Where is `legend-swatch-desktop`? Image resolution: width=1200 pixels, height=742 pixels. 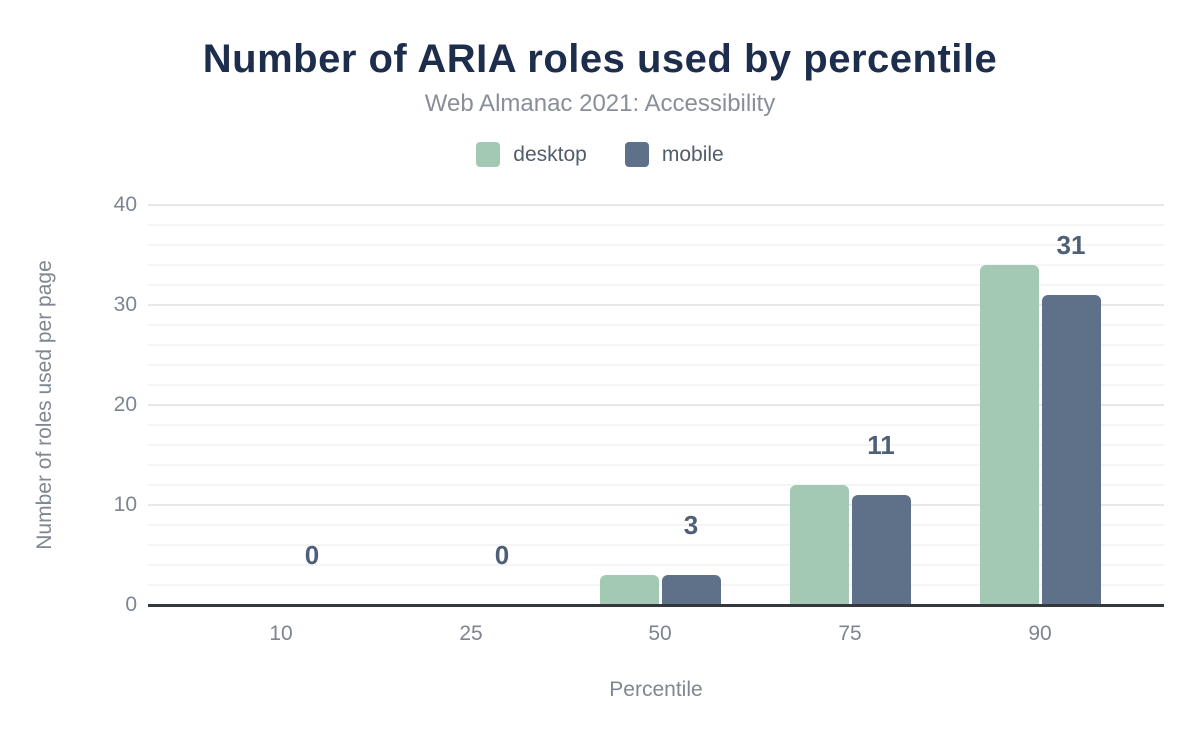
legend-swatch-desktop is located at coordinates (488, 154).